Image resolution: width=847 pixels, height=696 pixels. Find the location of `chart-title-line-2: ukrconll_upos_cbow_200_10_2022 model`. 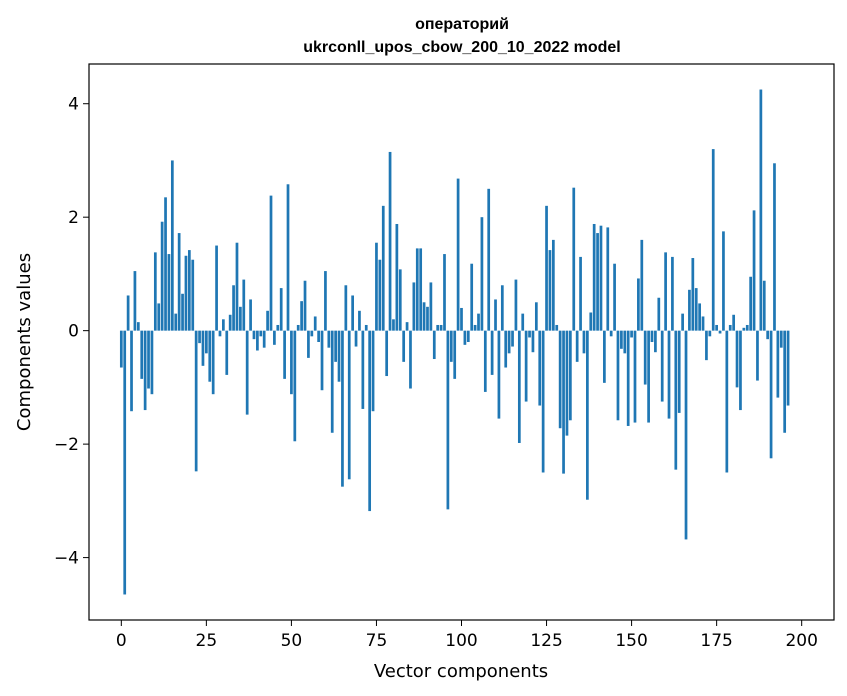

chart-title-line-2: ukrconll_upos_cbow_200_10_2022 model is located at coordinates (461, 47).